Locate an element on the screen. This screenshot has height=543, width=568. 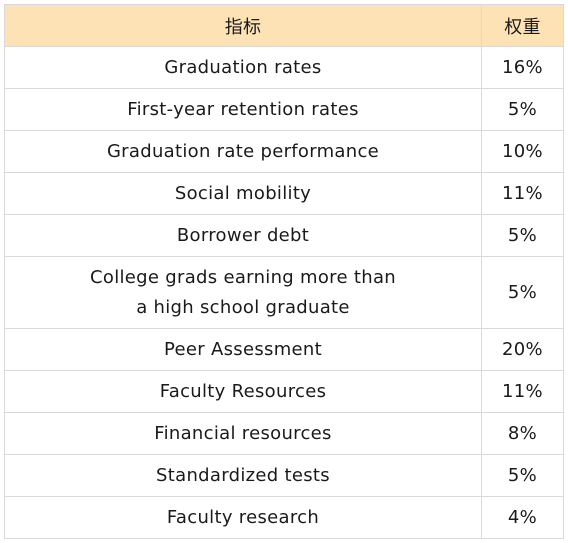
table-row: Financial resources 8% is located at coordinates (284, 433).